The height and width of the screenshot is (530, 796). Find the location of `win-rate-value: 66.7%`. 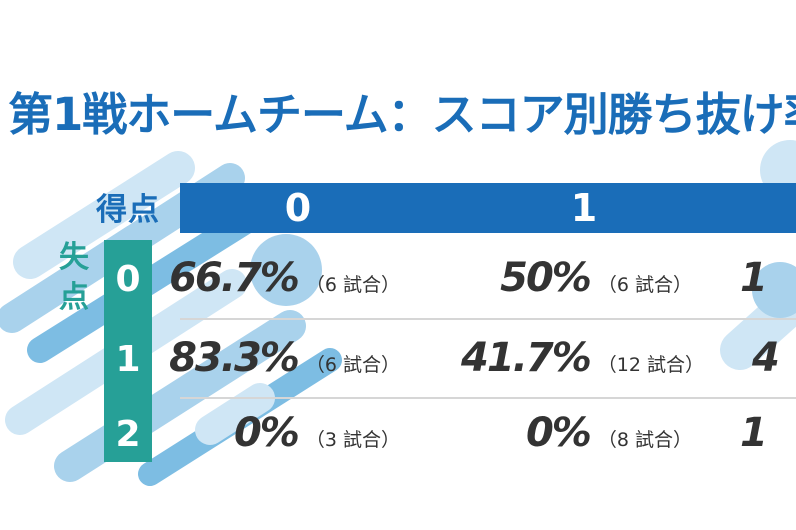

win-rate-value: 66.7% is located at coordinates (234, 278).